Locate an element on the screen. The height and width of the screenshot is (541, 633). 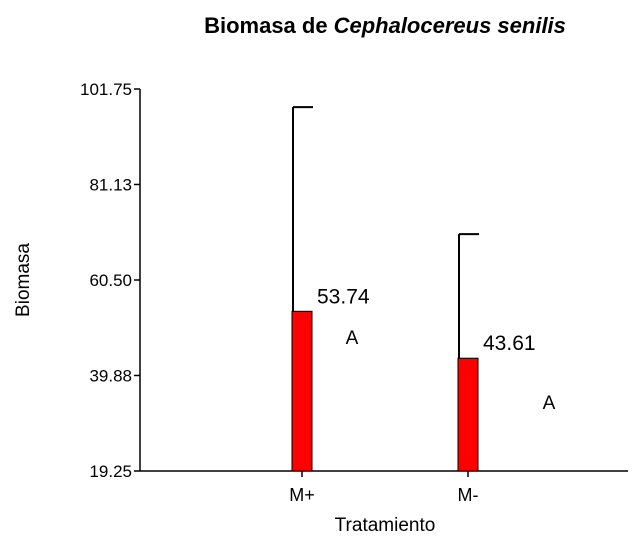
title-plain: Biomasa de is located at coordinates (266, 25).